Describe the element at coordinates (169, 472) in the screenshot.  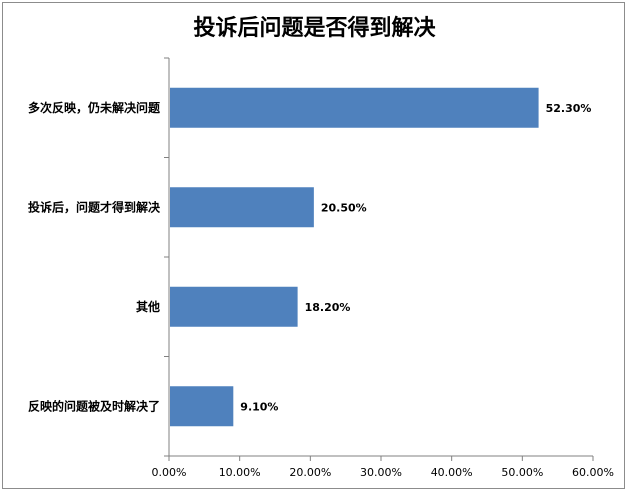
I see `x-tick-label: 0.00%` at that location.